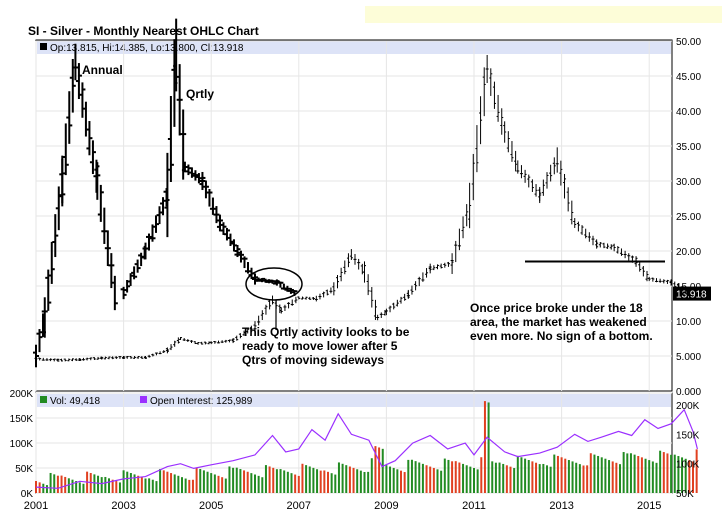  What do you see at coordinates (688, 77) in the screenshot?
I see `price-tick-label: 45.00` at bounding box center [688, 77].